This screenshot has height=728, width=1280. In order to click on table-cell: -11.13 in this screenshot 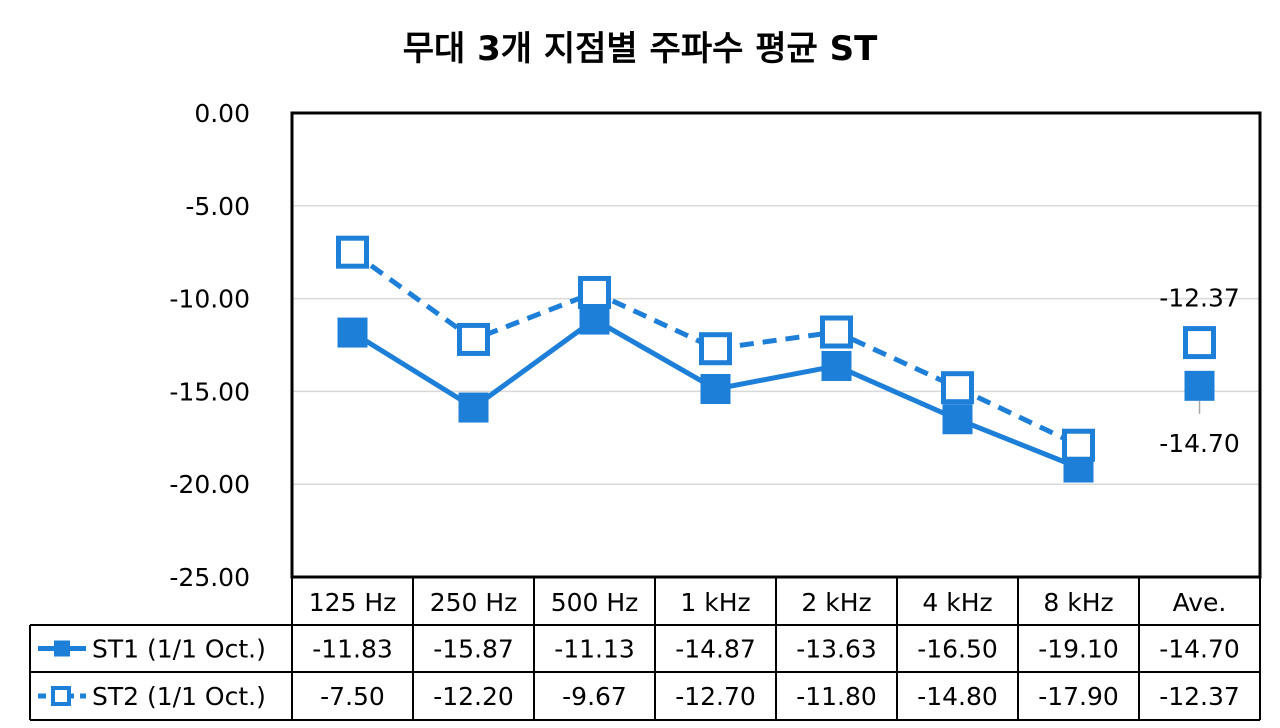, I will do `click(594, 649)`.